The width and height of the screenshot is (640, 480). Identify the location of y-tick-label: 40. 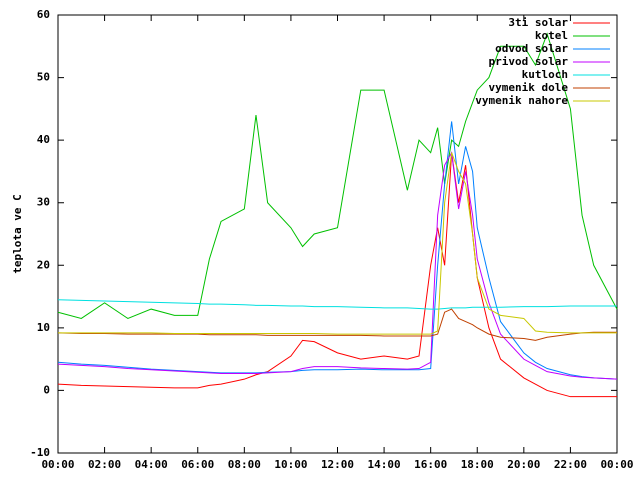
(43, 139).